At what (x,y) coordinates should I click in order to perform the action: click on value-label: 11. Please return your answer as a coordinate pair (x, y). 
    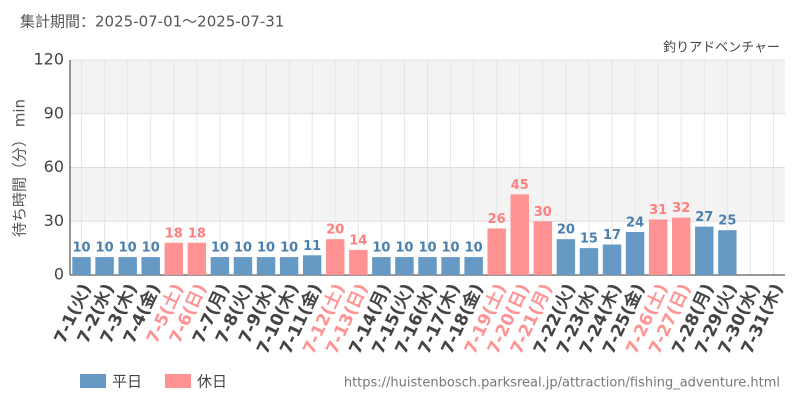
    Looking at the image, I should click on (312, 246).